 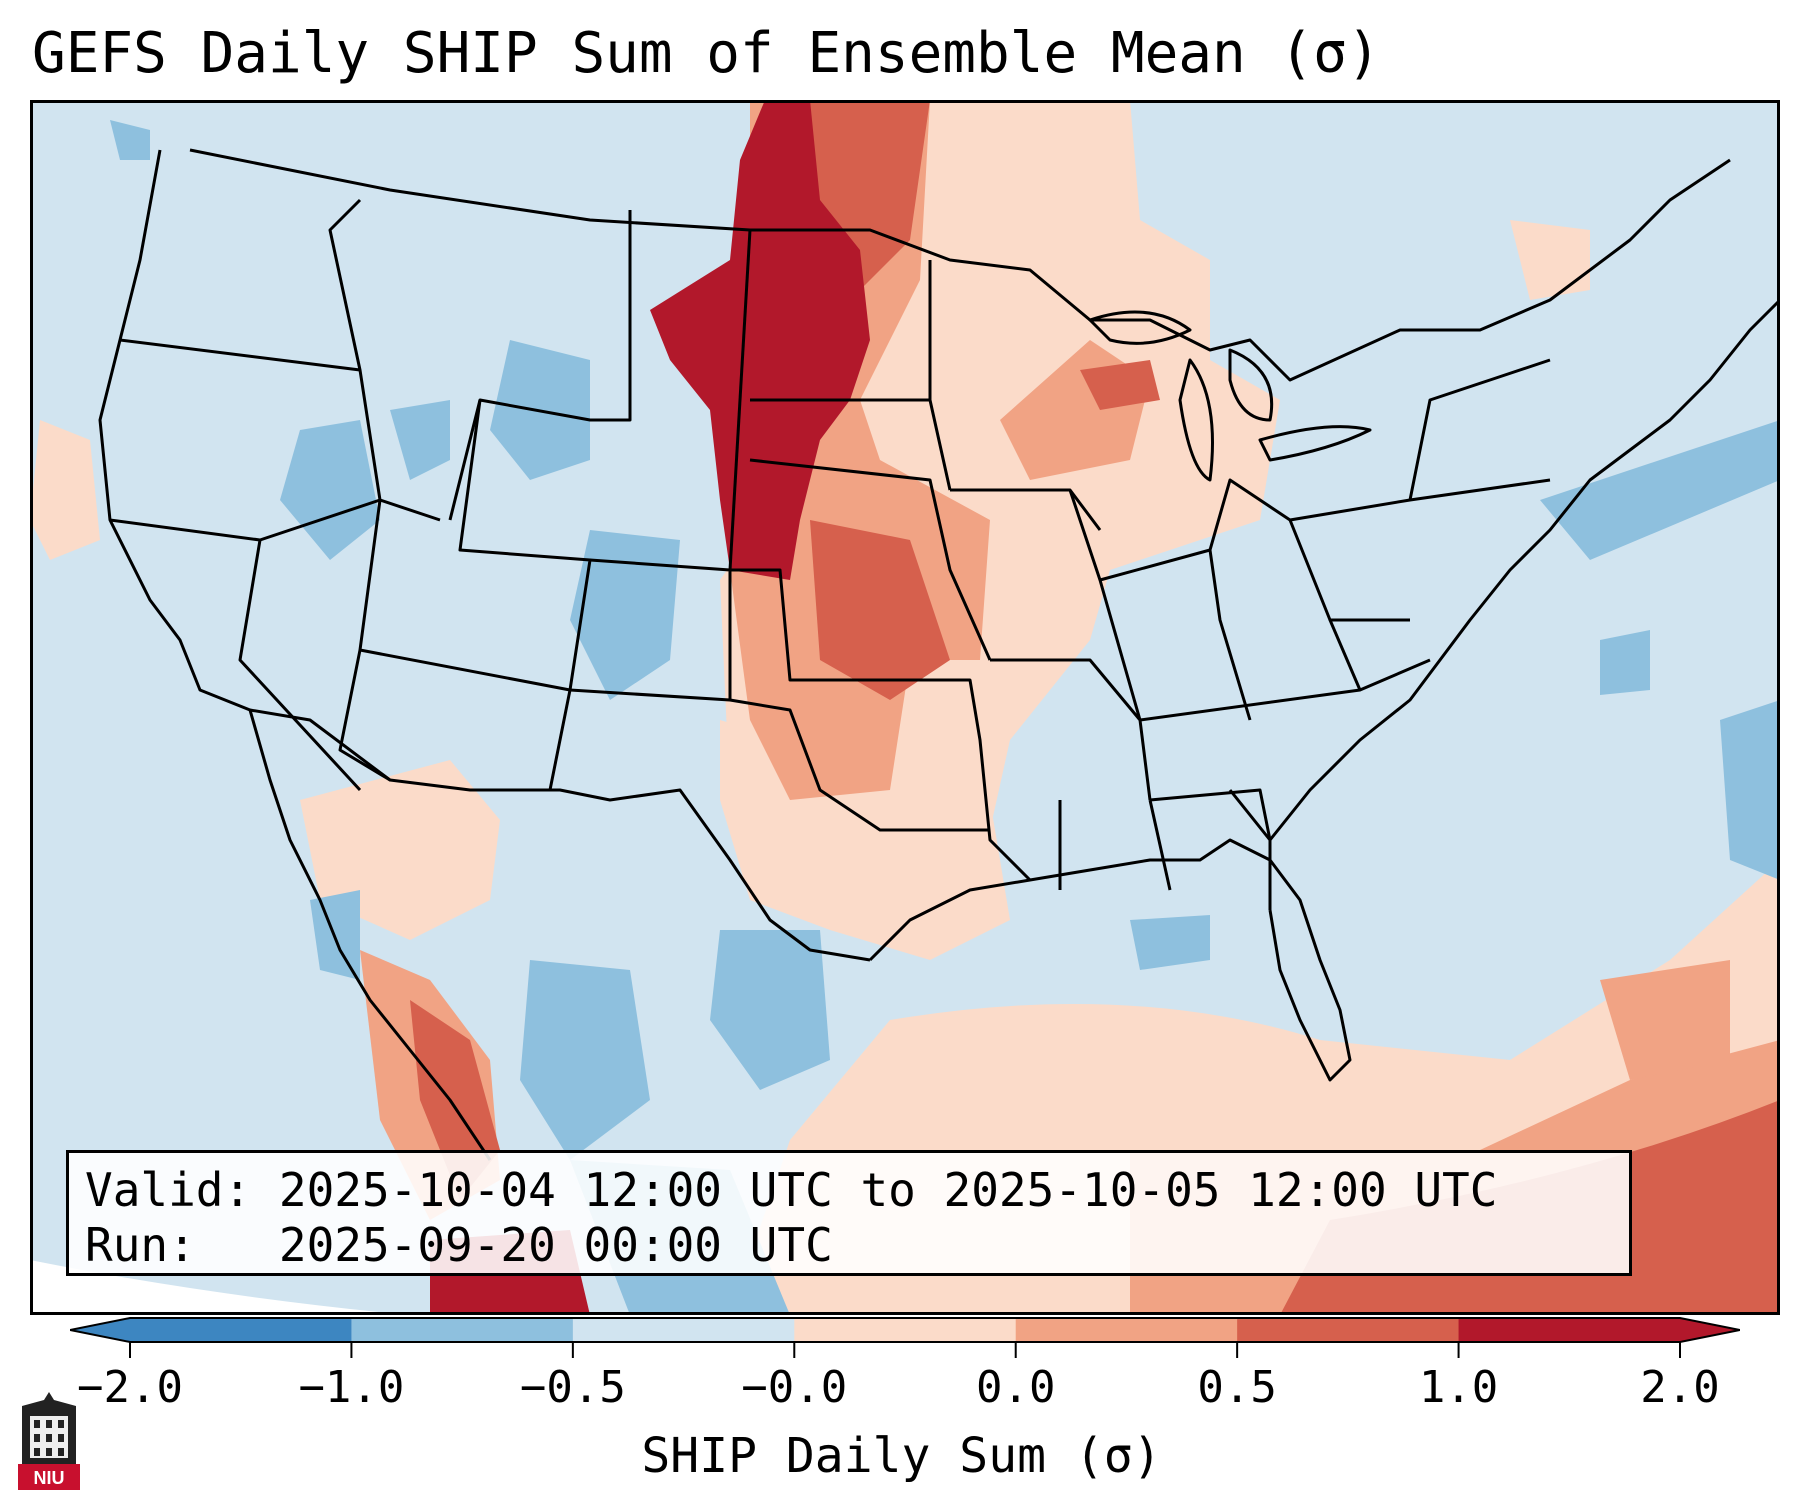 I want to click on us-mexico-border, so click(x=560, y=835).